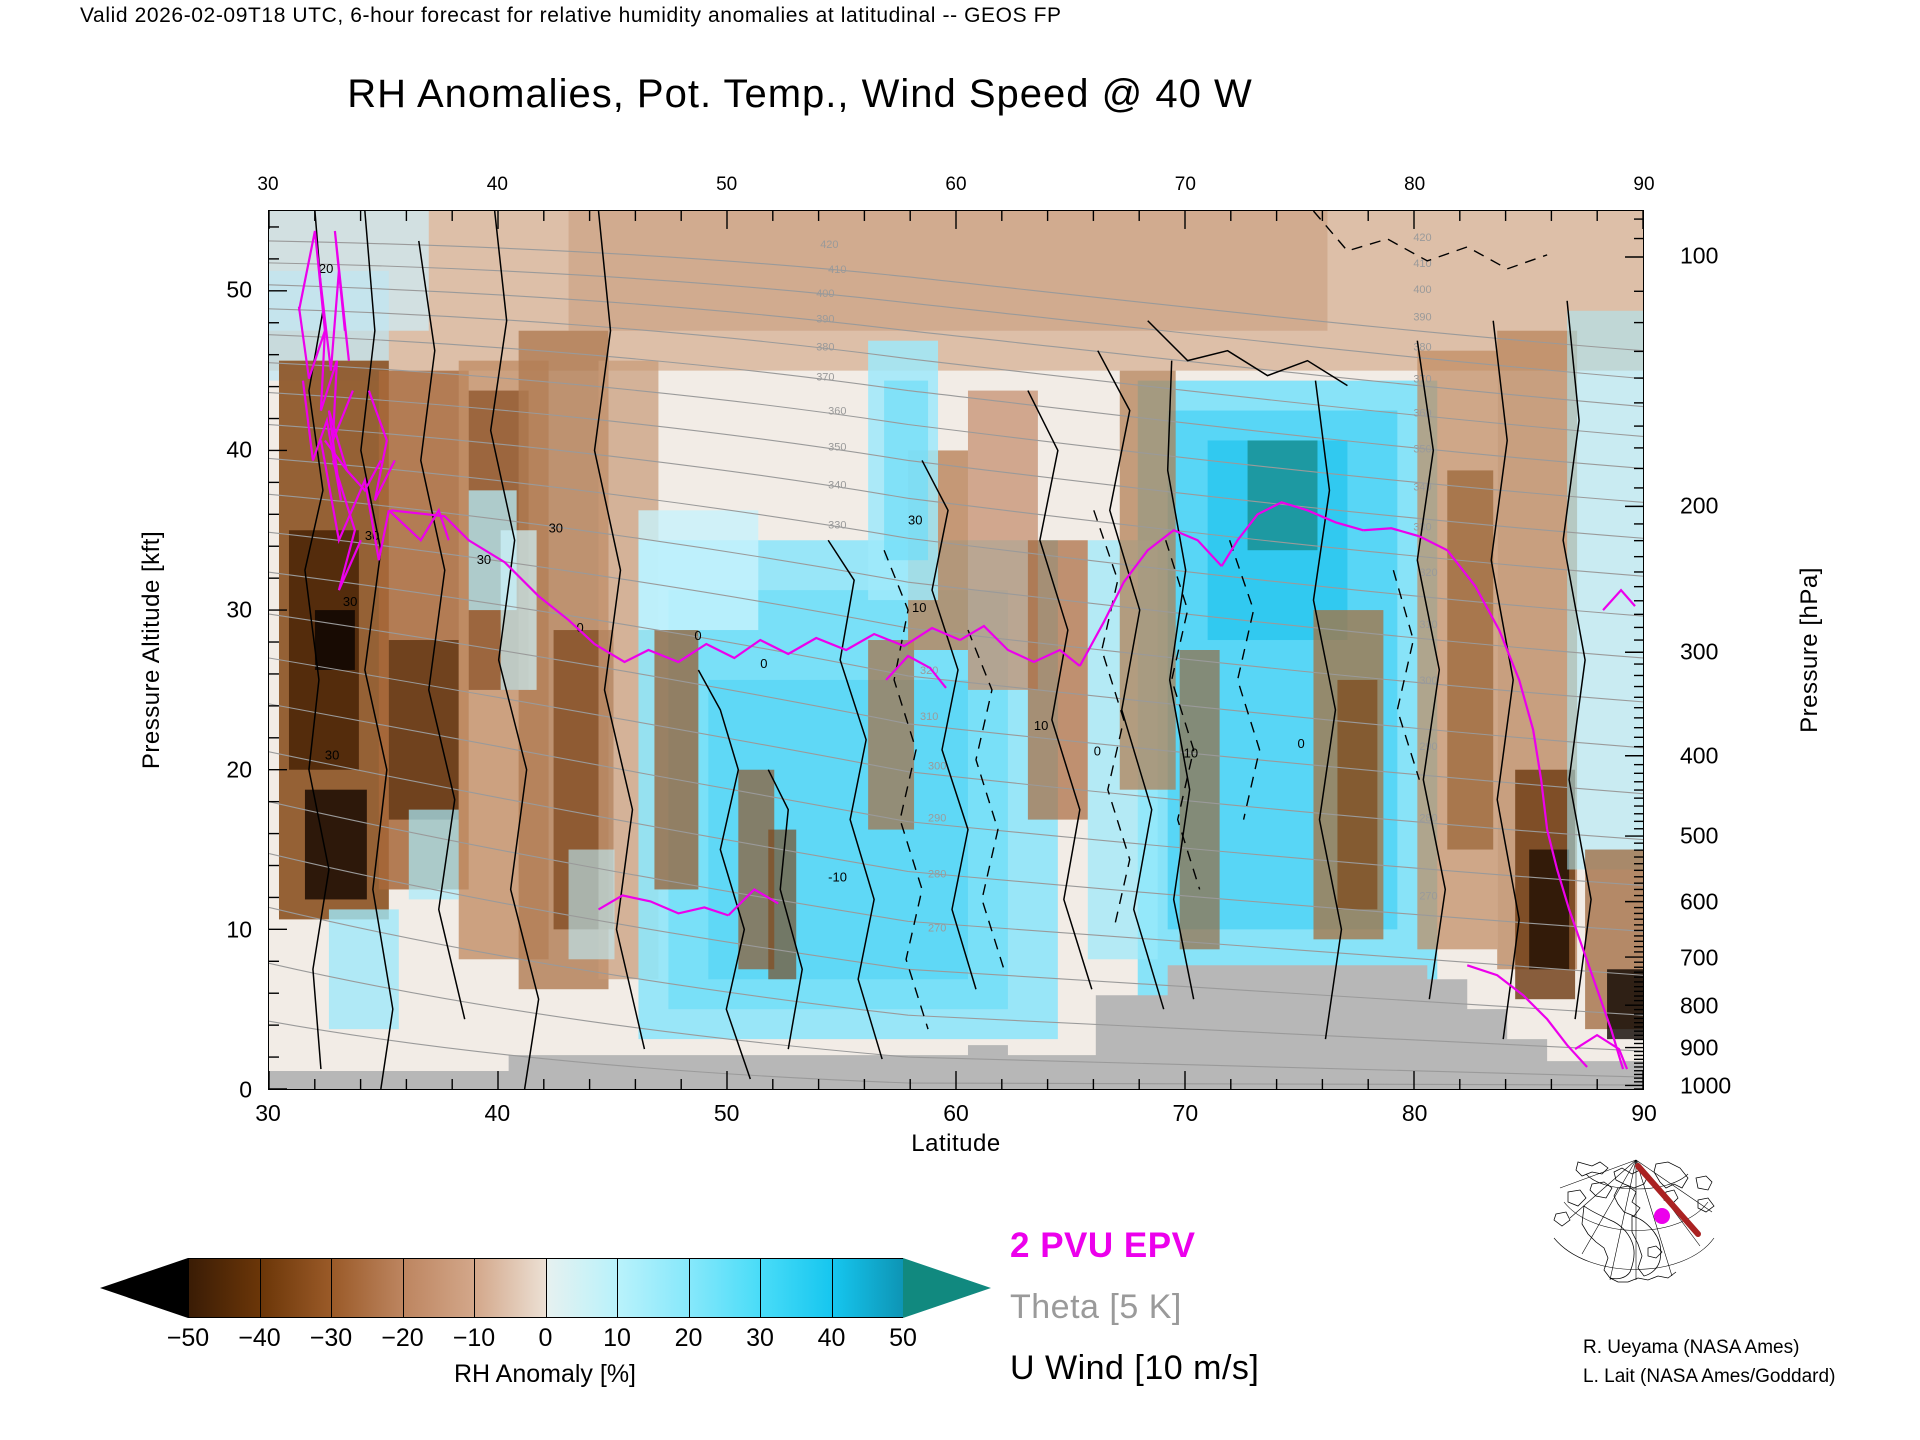 The height and width of the screenshot is (1440, 1920). I want to click on top-tick-40: 40, so click(497, 184).